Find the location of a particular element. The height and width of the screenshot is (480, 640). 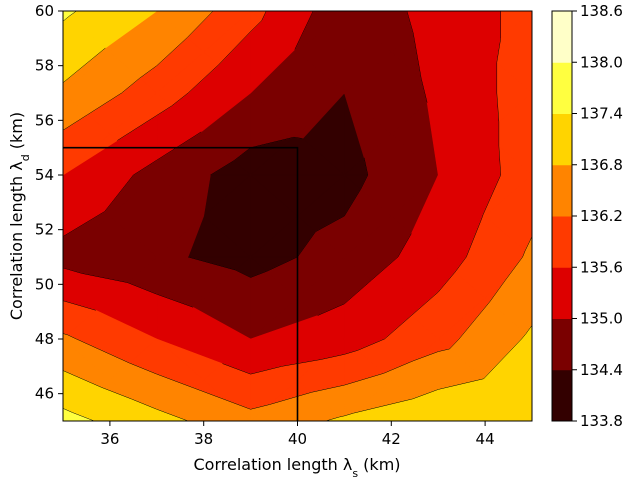

colorbar-tick-label: 138.0 is located at coordinates (601, 62).